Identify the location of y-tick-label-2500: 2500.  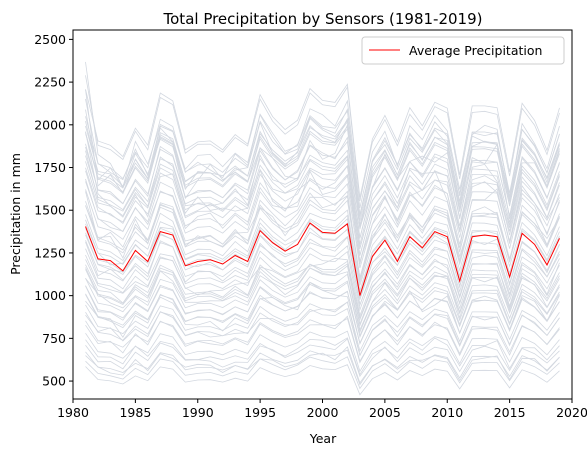
(50, 39).